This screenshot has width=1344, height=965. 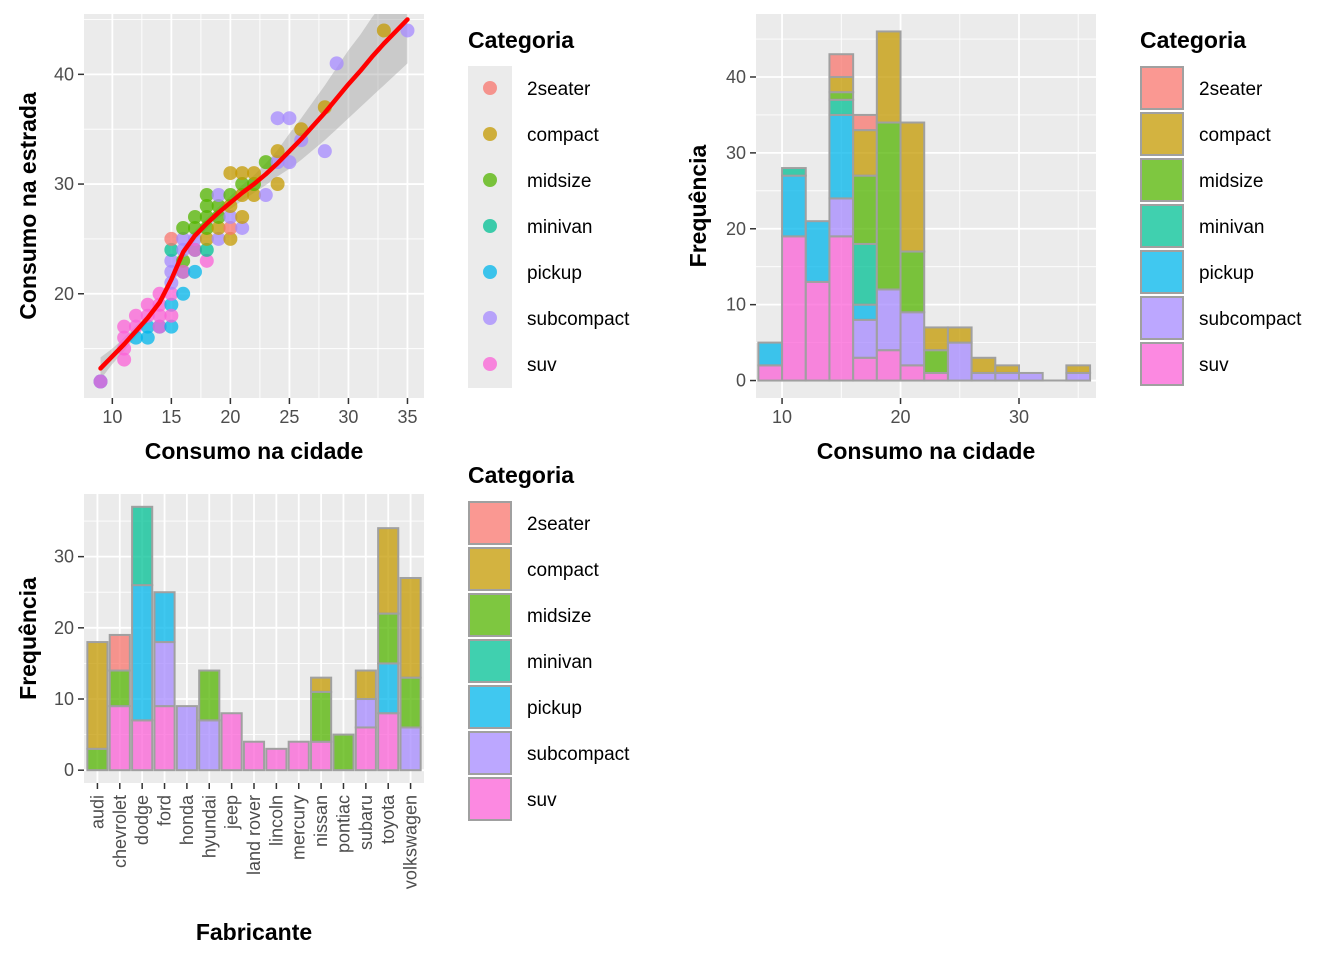 I want to click on y-tick-label: 30, so click(x=64, y=184).